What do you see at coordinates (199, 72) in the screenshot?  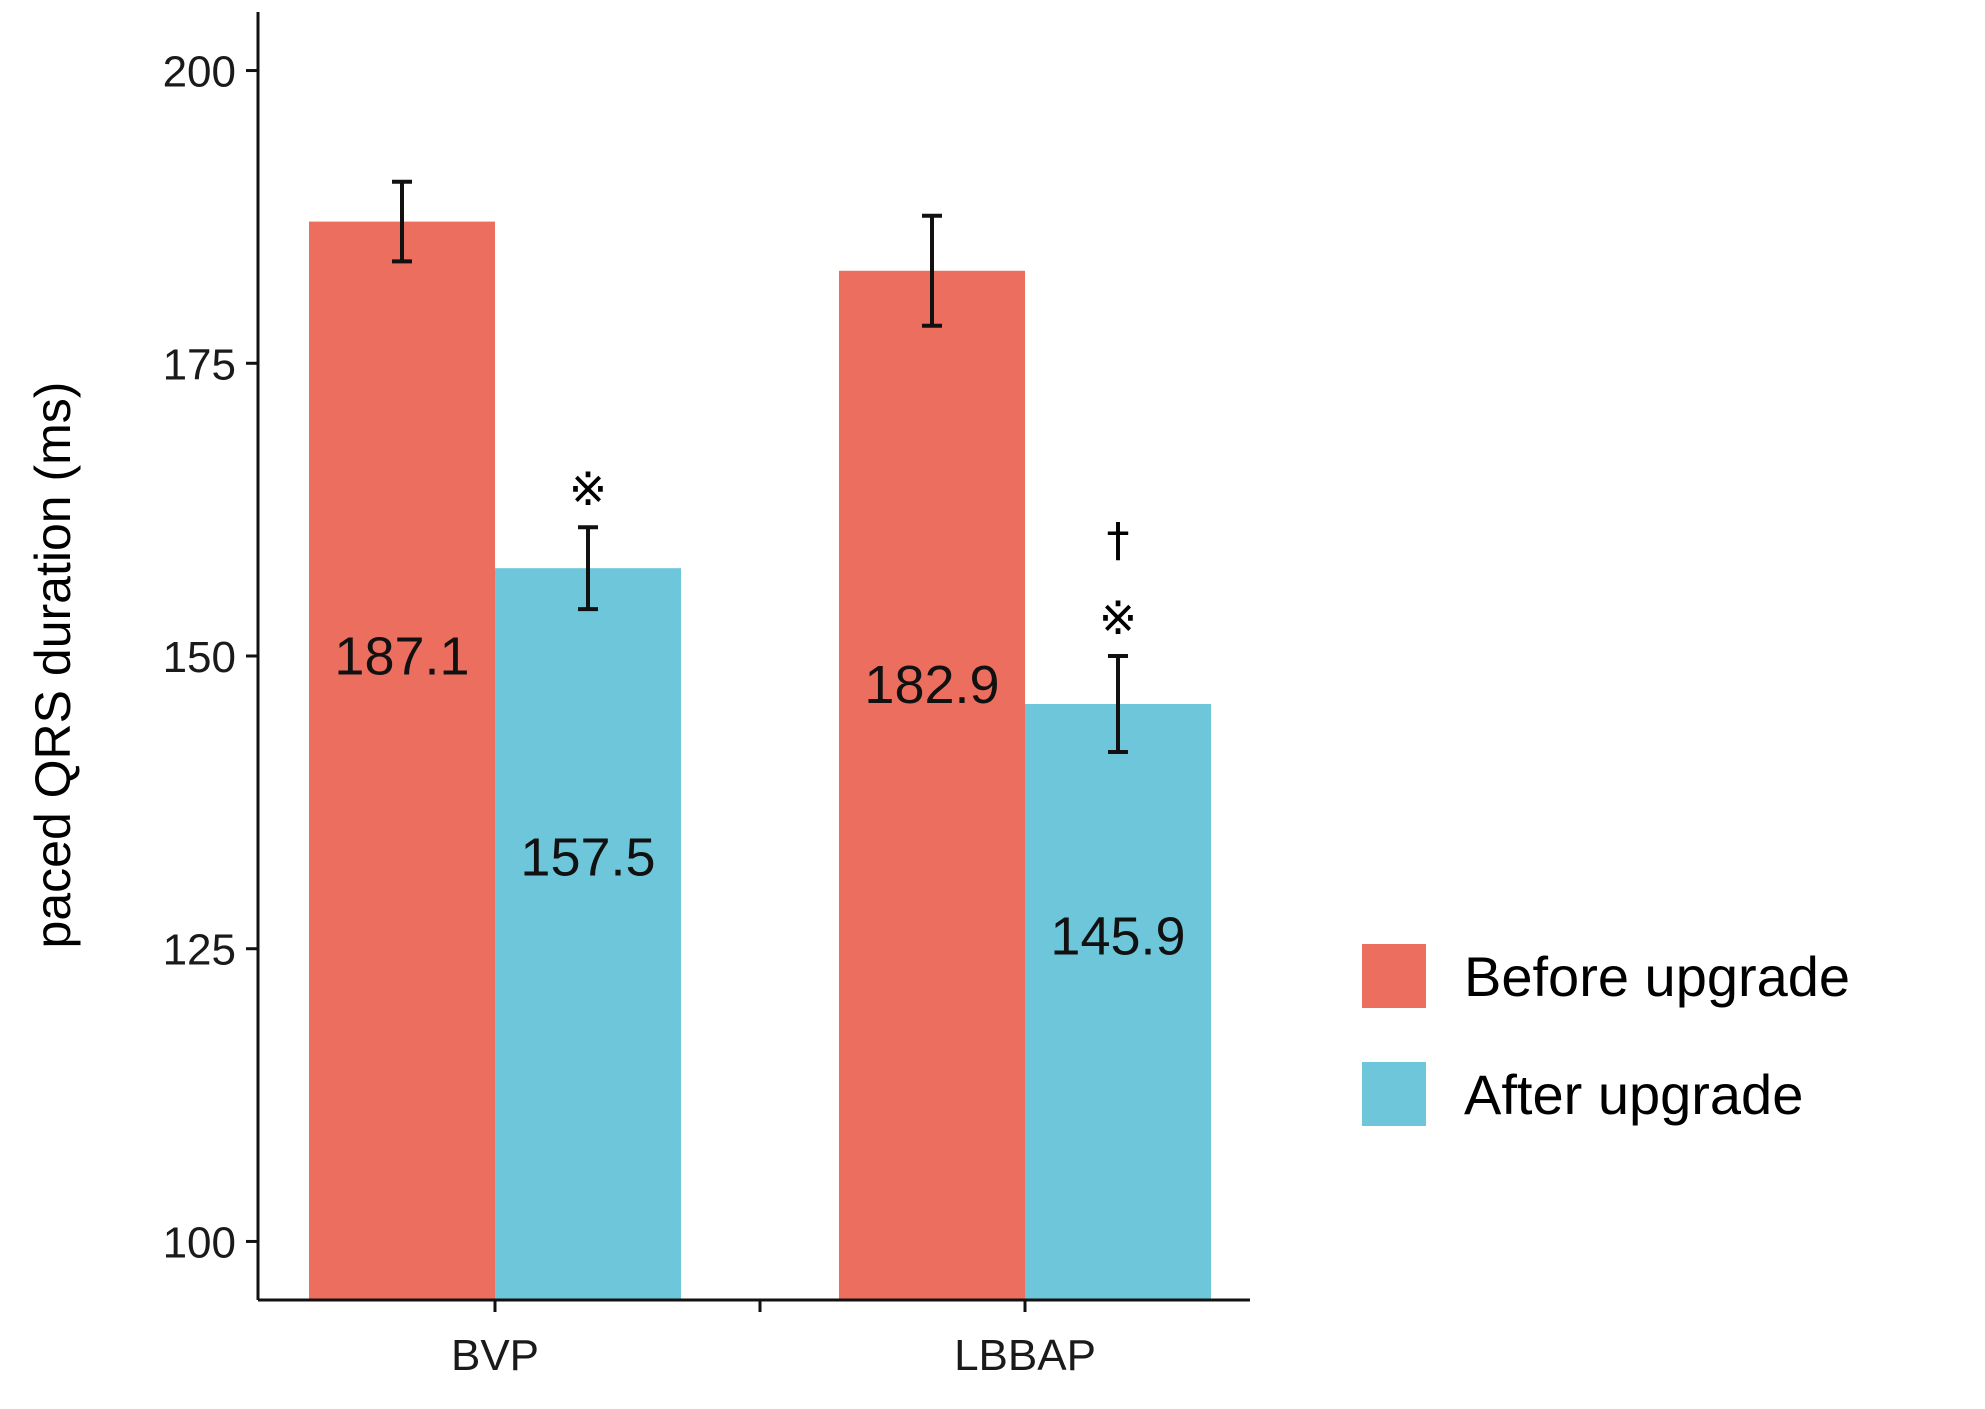 I see `y-tick-label-200: 200` at bounding box center [199, 72].